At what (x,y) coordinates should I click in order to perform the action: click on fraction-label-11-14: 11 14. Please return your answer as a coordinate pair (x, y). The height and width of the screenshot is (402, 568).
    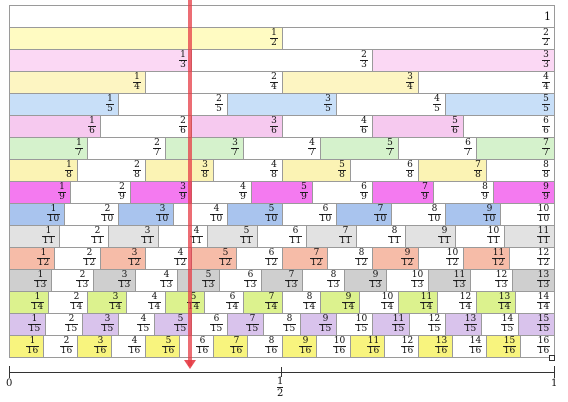
    Looking at the image, I should click on (426, 302).